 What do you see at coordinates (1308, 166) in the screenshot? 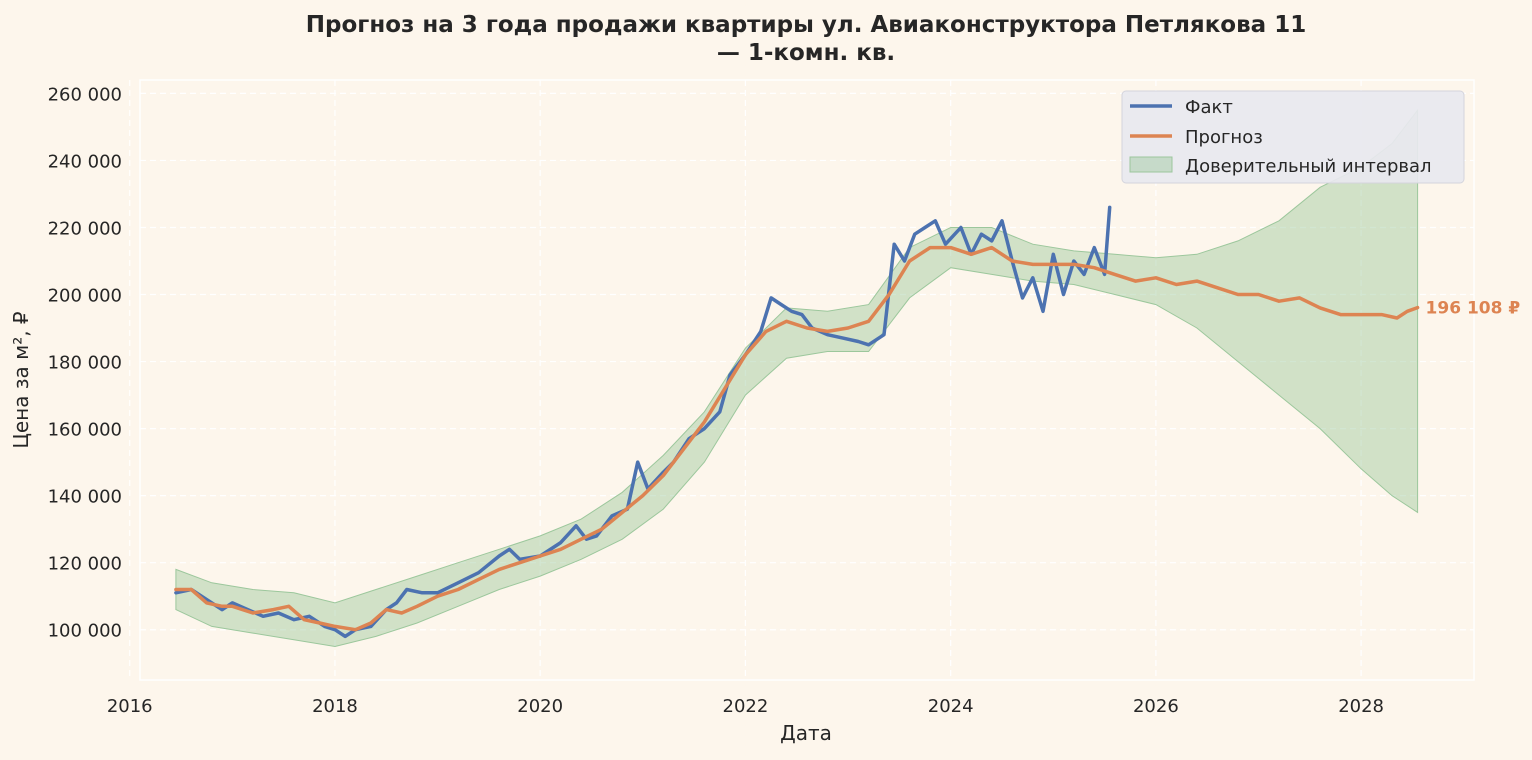
I see `legend-label-interval: Доверительный интервал` at bounding box center [1308, 166].